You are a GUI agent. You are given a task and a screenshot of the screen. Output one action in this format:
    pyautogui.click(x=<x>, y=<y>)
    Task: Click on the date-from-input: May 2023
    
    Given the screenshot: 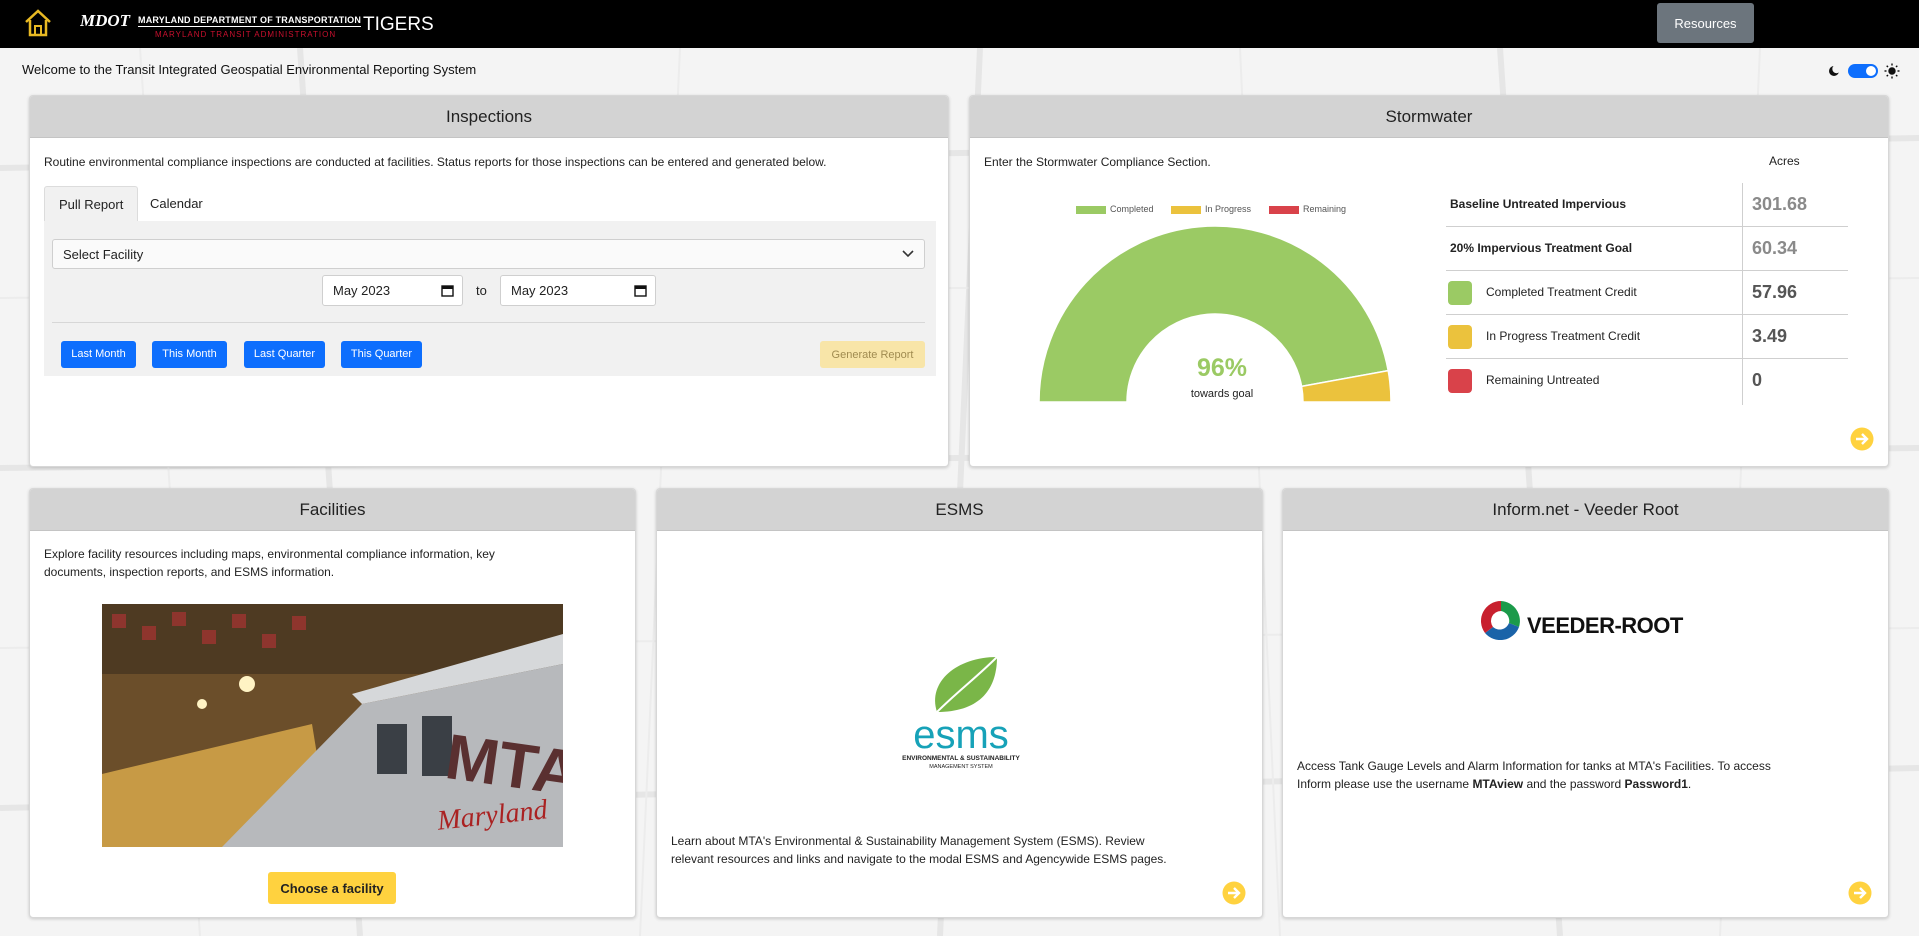 What is the action you would take?
    pyautogui.click(x=392, y=290)
    